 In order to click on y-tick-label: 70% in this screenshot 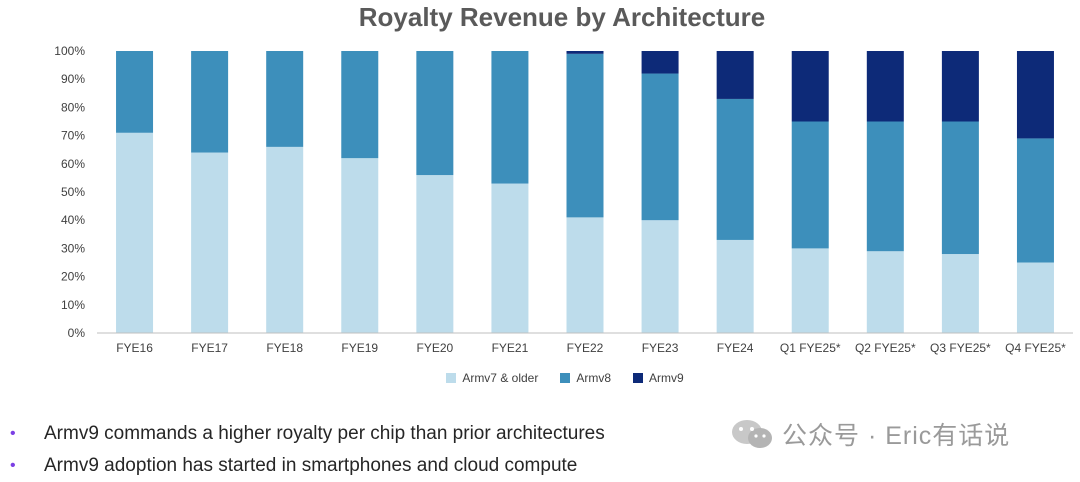, I will do `click(73, 136)`.